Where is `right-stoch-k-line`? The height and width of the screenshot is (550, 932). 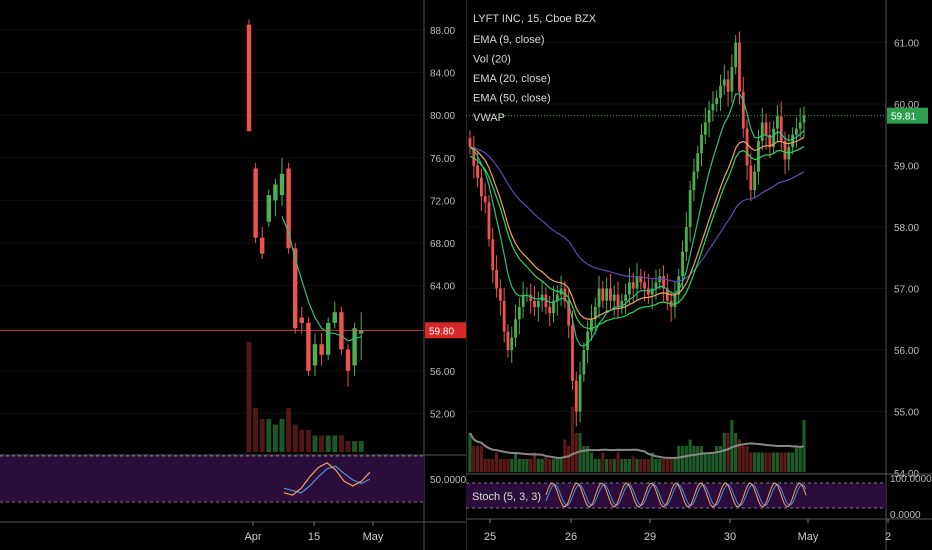
right-stoch-k-line is located at coordinates (676, 495).